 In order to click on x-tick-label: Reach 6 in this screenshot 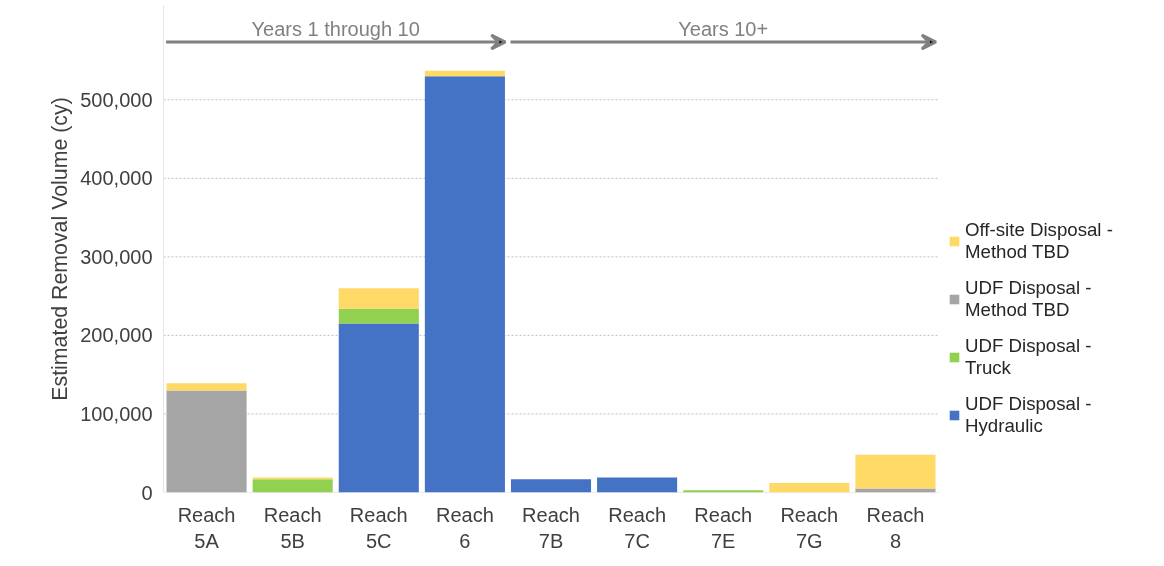, I will do `click(464, 527)`.